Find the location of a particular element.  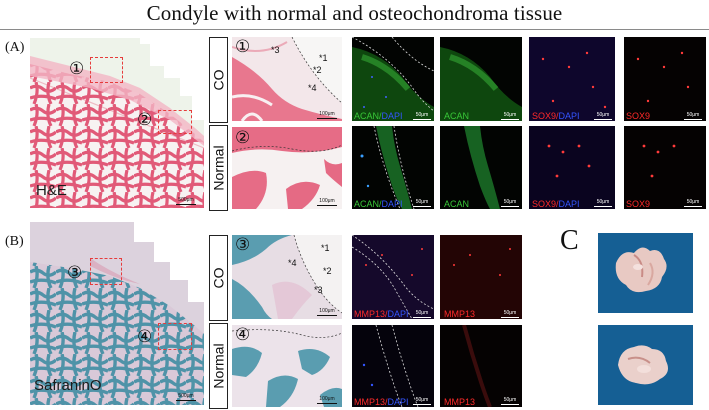

normal-mmp13-dapi-scale: 50μm is located at coordinates (422, 401).